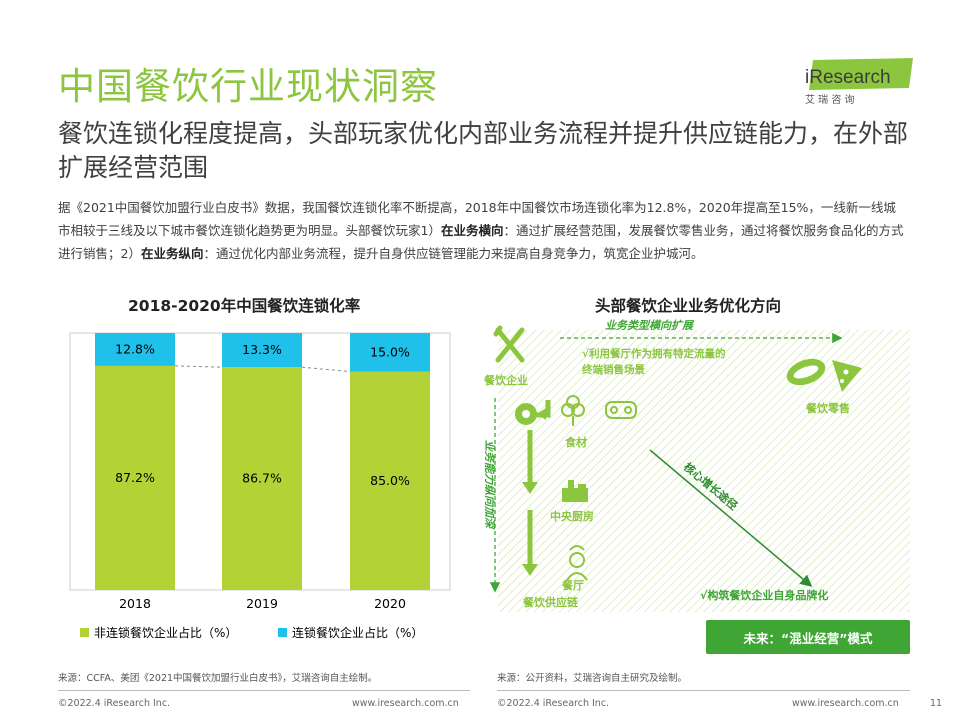  Describe the element at coordinates (114, 703) in the screenshot. I see `footer-copyright-left: ©2022.4 iResearch Inc.` at that location.